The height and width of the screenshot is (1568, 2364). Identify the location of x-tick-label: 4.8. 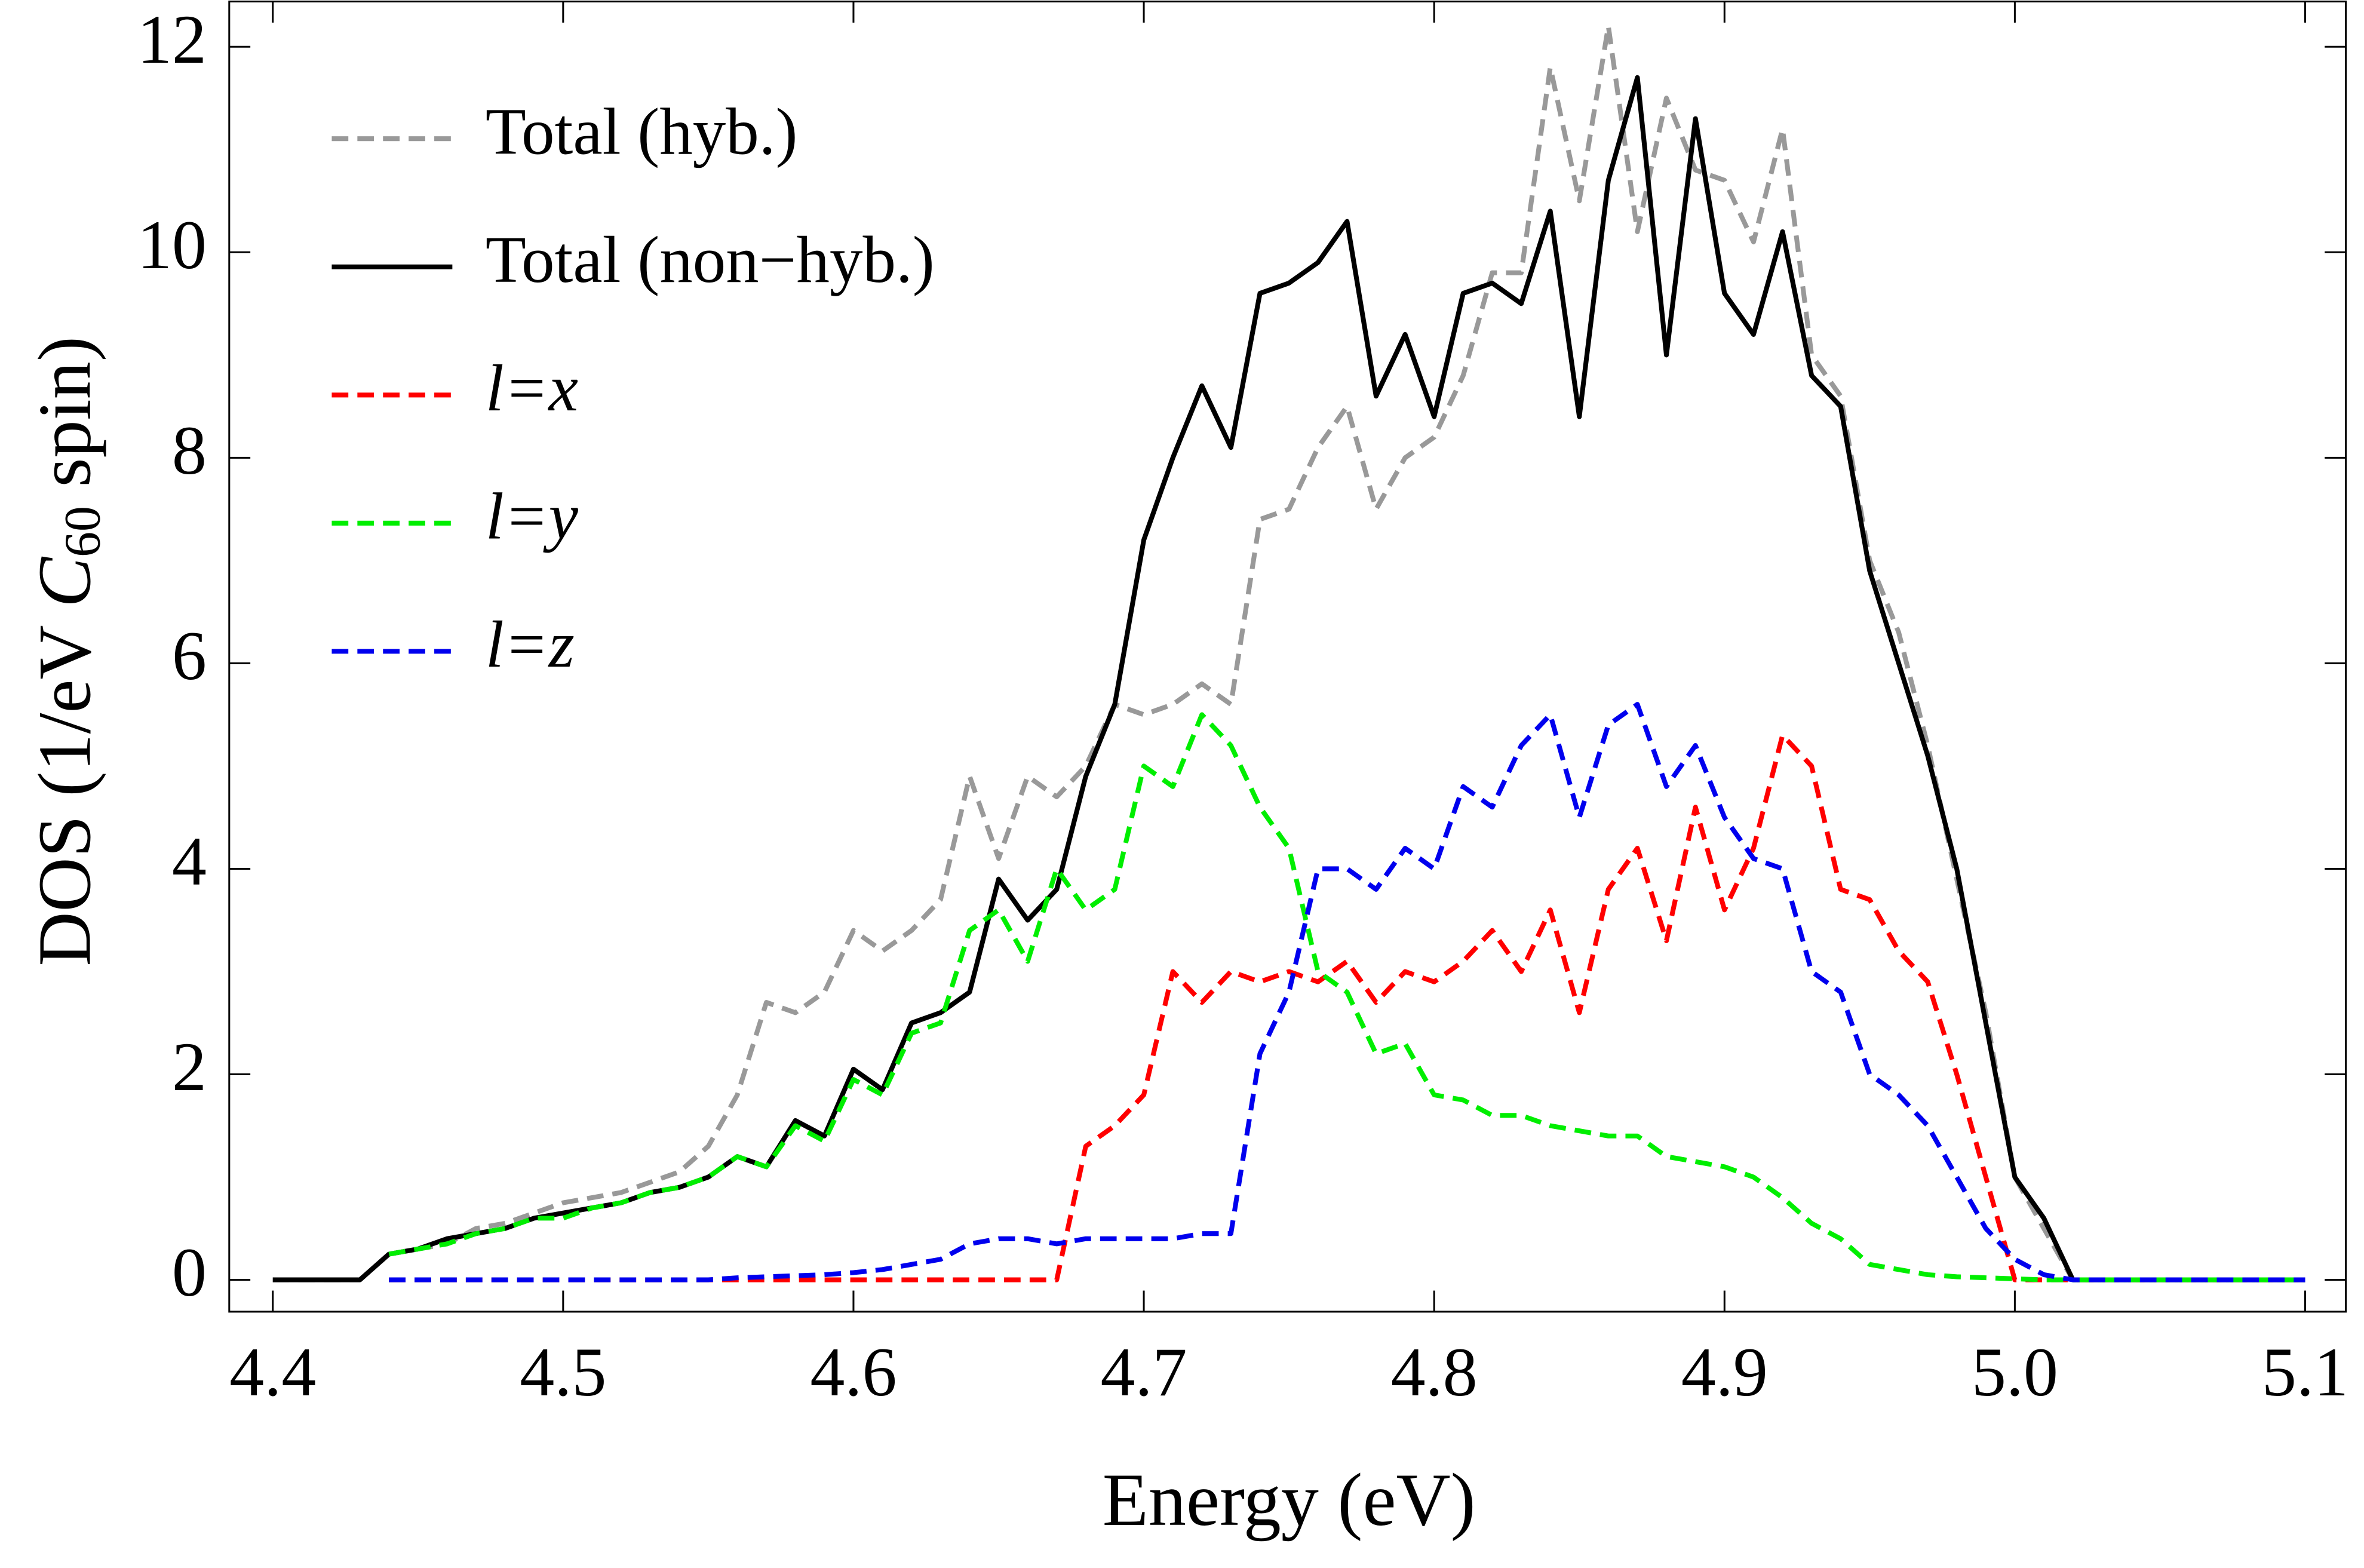
(1434, 1372).